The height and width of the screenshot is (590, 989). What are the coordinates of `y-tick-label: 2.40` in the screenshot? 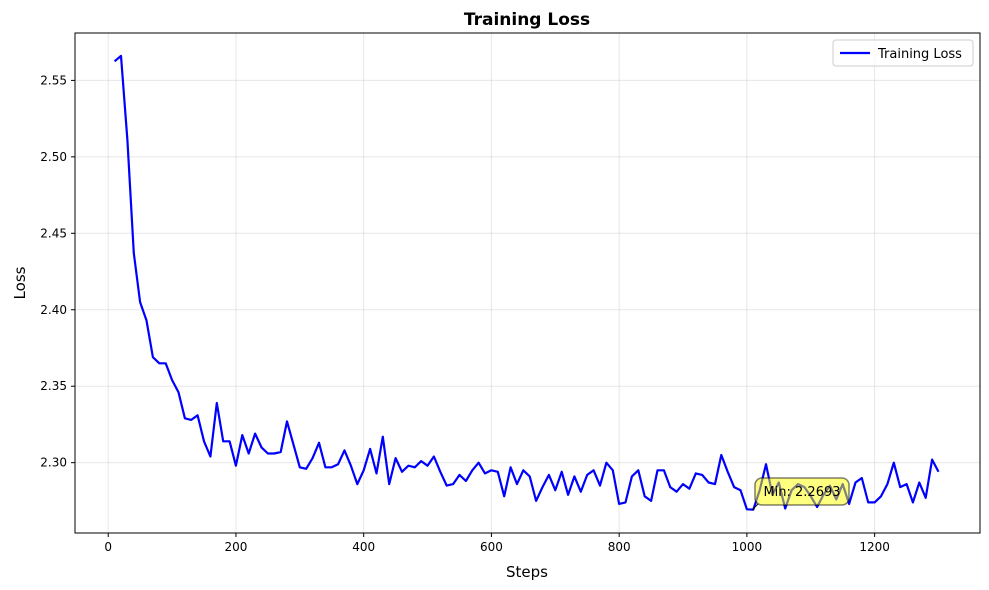 It's located at (53, 310).